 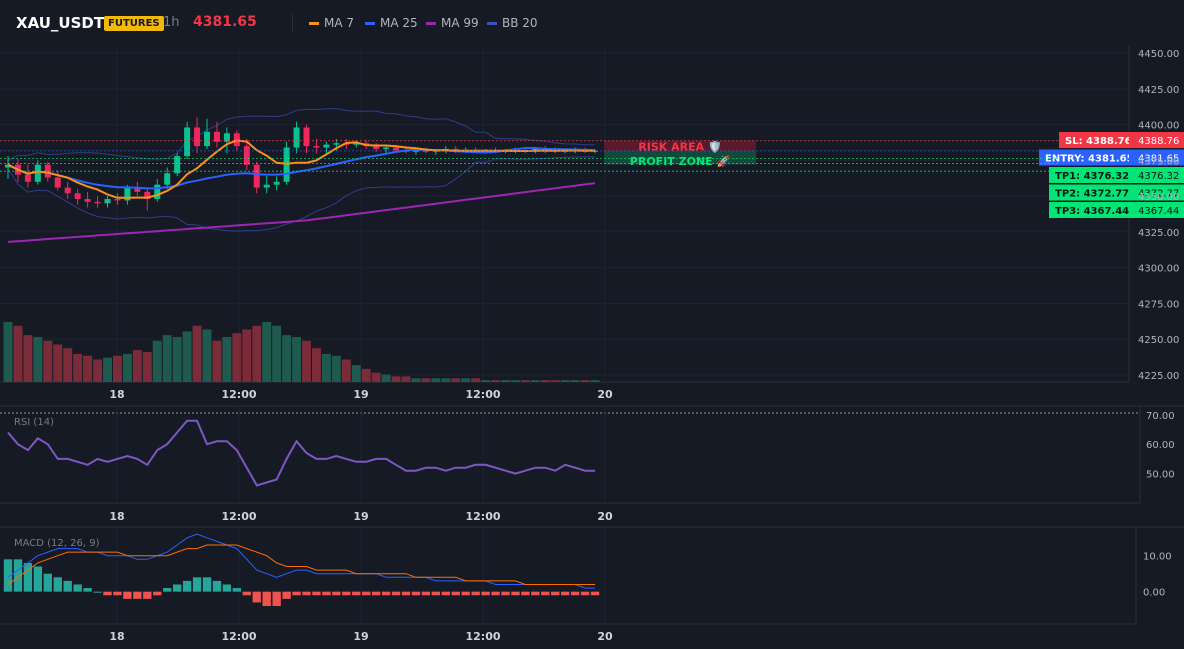 I want to click on price-tick-label: 4425.00, so click(x=1158, y=90).